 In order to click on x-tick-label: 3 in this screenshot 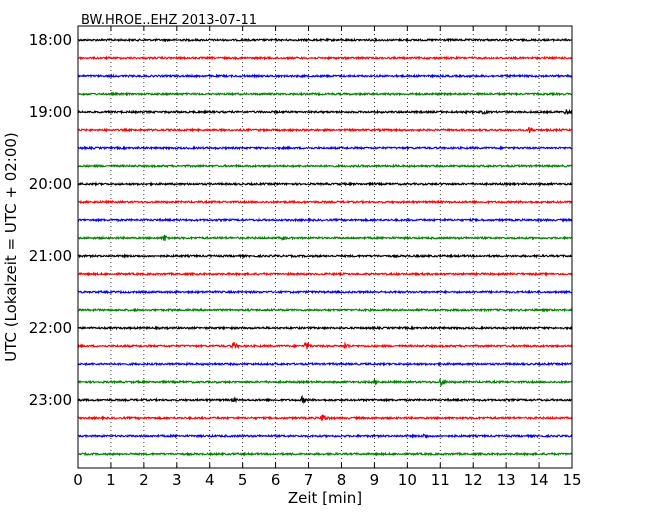, I will do `click(177, 480)`.